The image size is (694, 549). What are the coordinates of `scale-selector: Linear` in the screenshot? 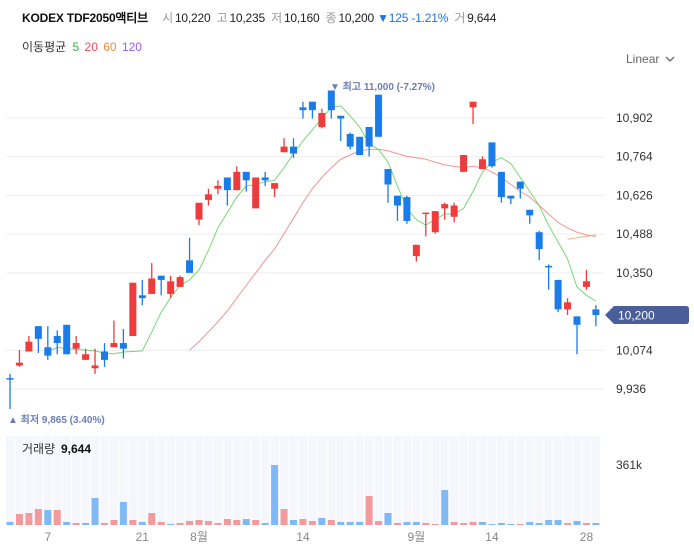 It's located at (650, 59).